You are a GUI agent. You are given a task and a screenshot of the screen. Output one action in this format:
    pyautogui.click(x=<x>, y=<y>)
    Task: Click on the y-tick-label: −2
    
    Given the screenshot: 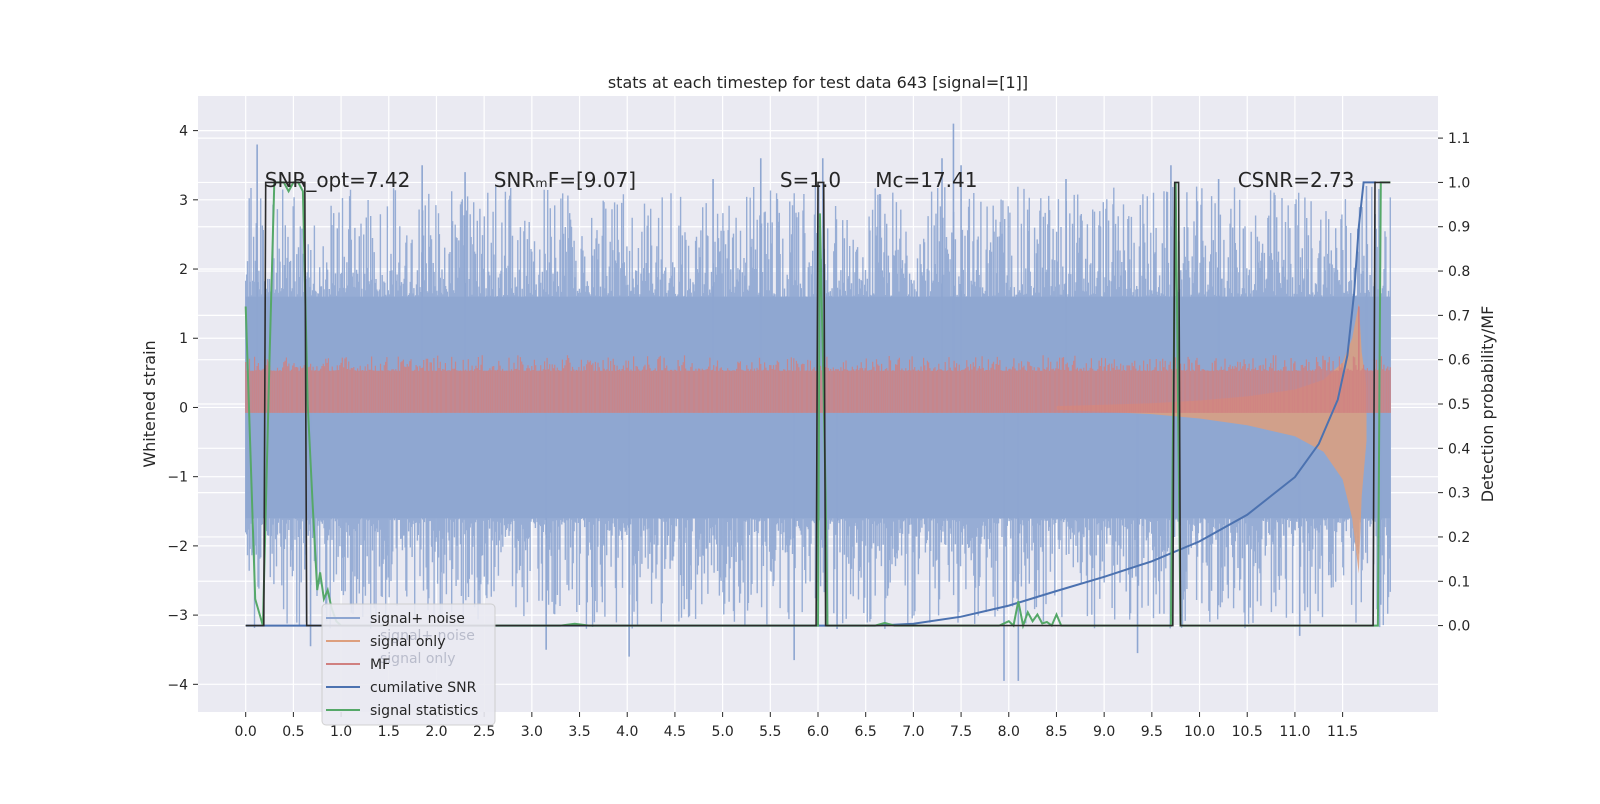 What is the action you would take?
    pyautogui.click(x=177, y=547)
    